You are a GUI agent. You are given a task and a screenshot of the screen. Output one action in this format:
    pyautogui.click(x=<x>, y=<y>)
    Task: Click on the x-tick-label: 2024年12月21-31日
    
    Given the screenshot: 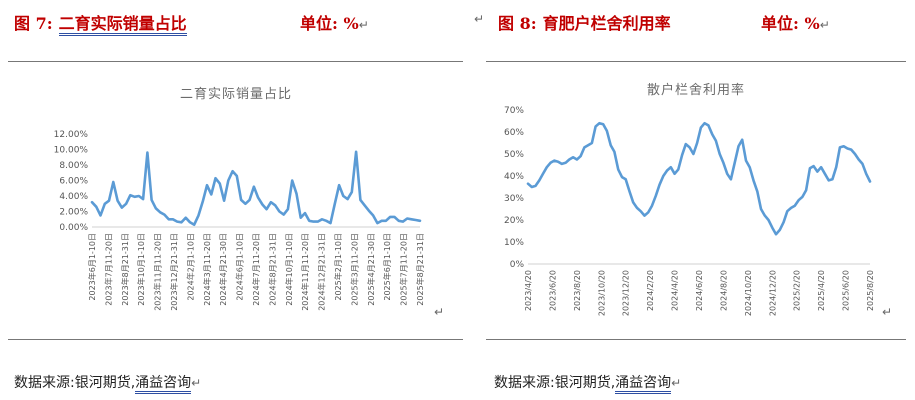 What is the action you would take?
    pyautogui.click(x=322, y=272)
    